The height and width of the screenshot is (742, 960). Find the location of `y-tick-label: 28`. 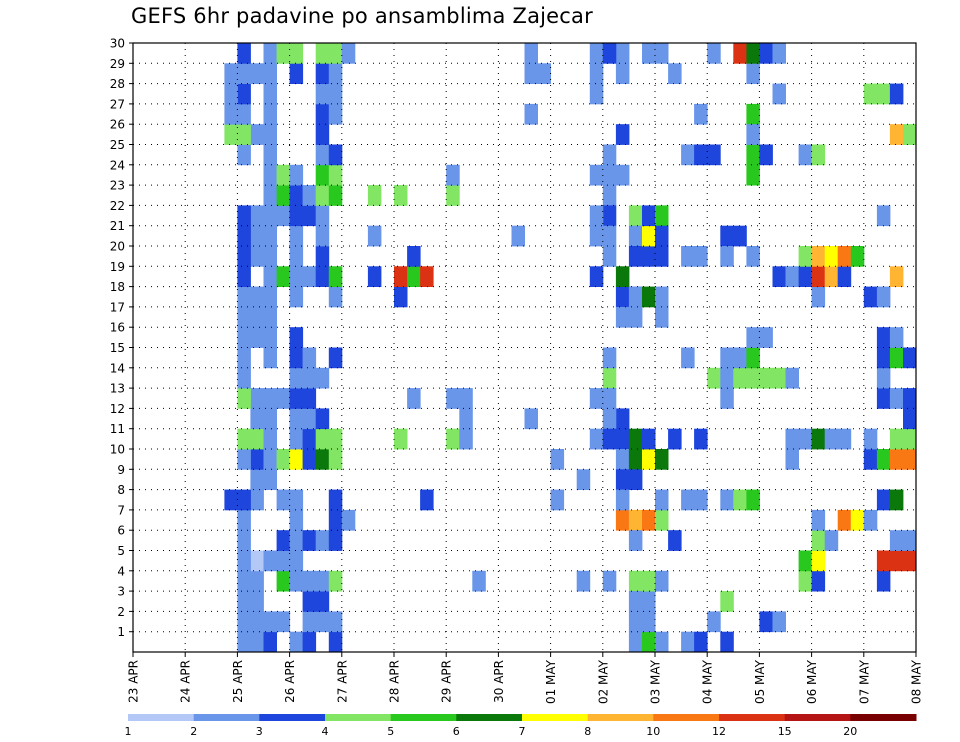

y-tick-label: 28 is located at coordinates (117, 84).